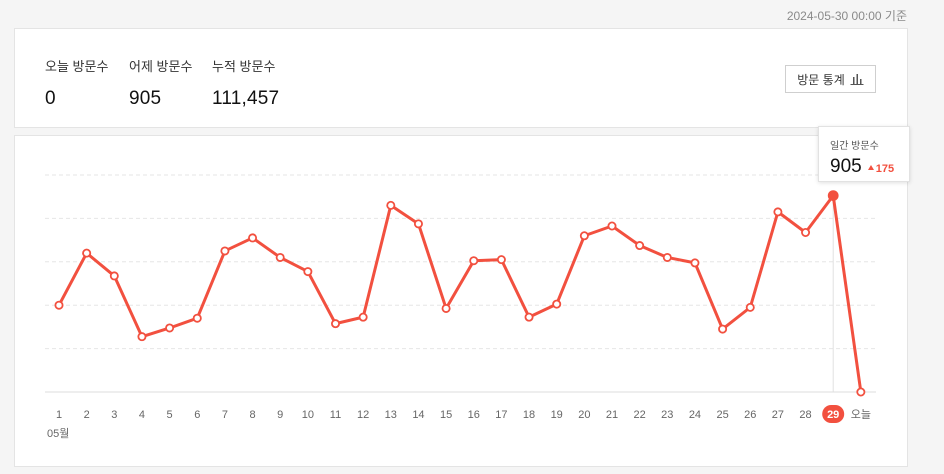  What do you see at coordinates (778, 415) in the screenshot?
I see `x-tick-label: 27` at bounding box center [778, 415].